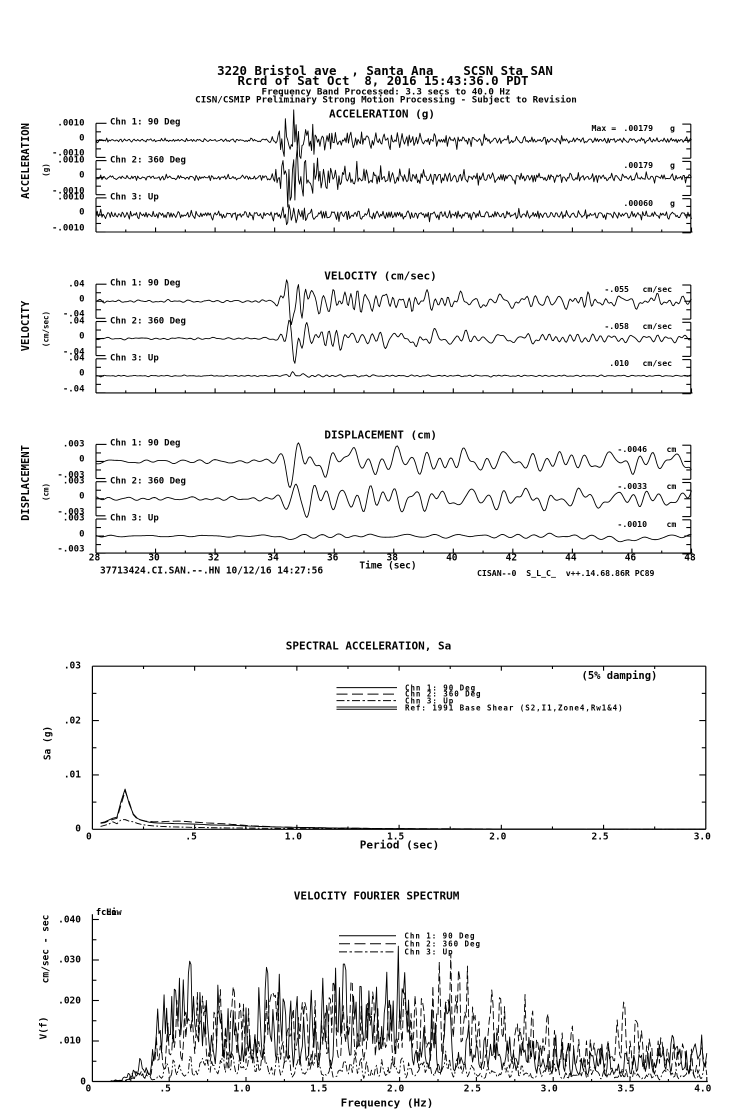 Image resolution: width=739 pixels, height=1115 pixels. What do you see at coordinates (383, 81) in the screenshot?
I see `header-record-line: Rcrd of Sat Oct 8, 2016 15:43:36.0 PDT` at bounding box center [383, 81].